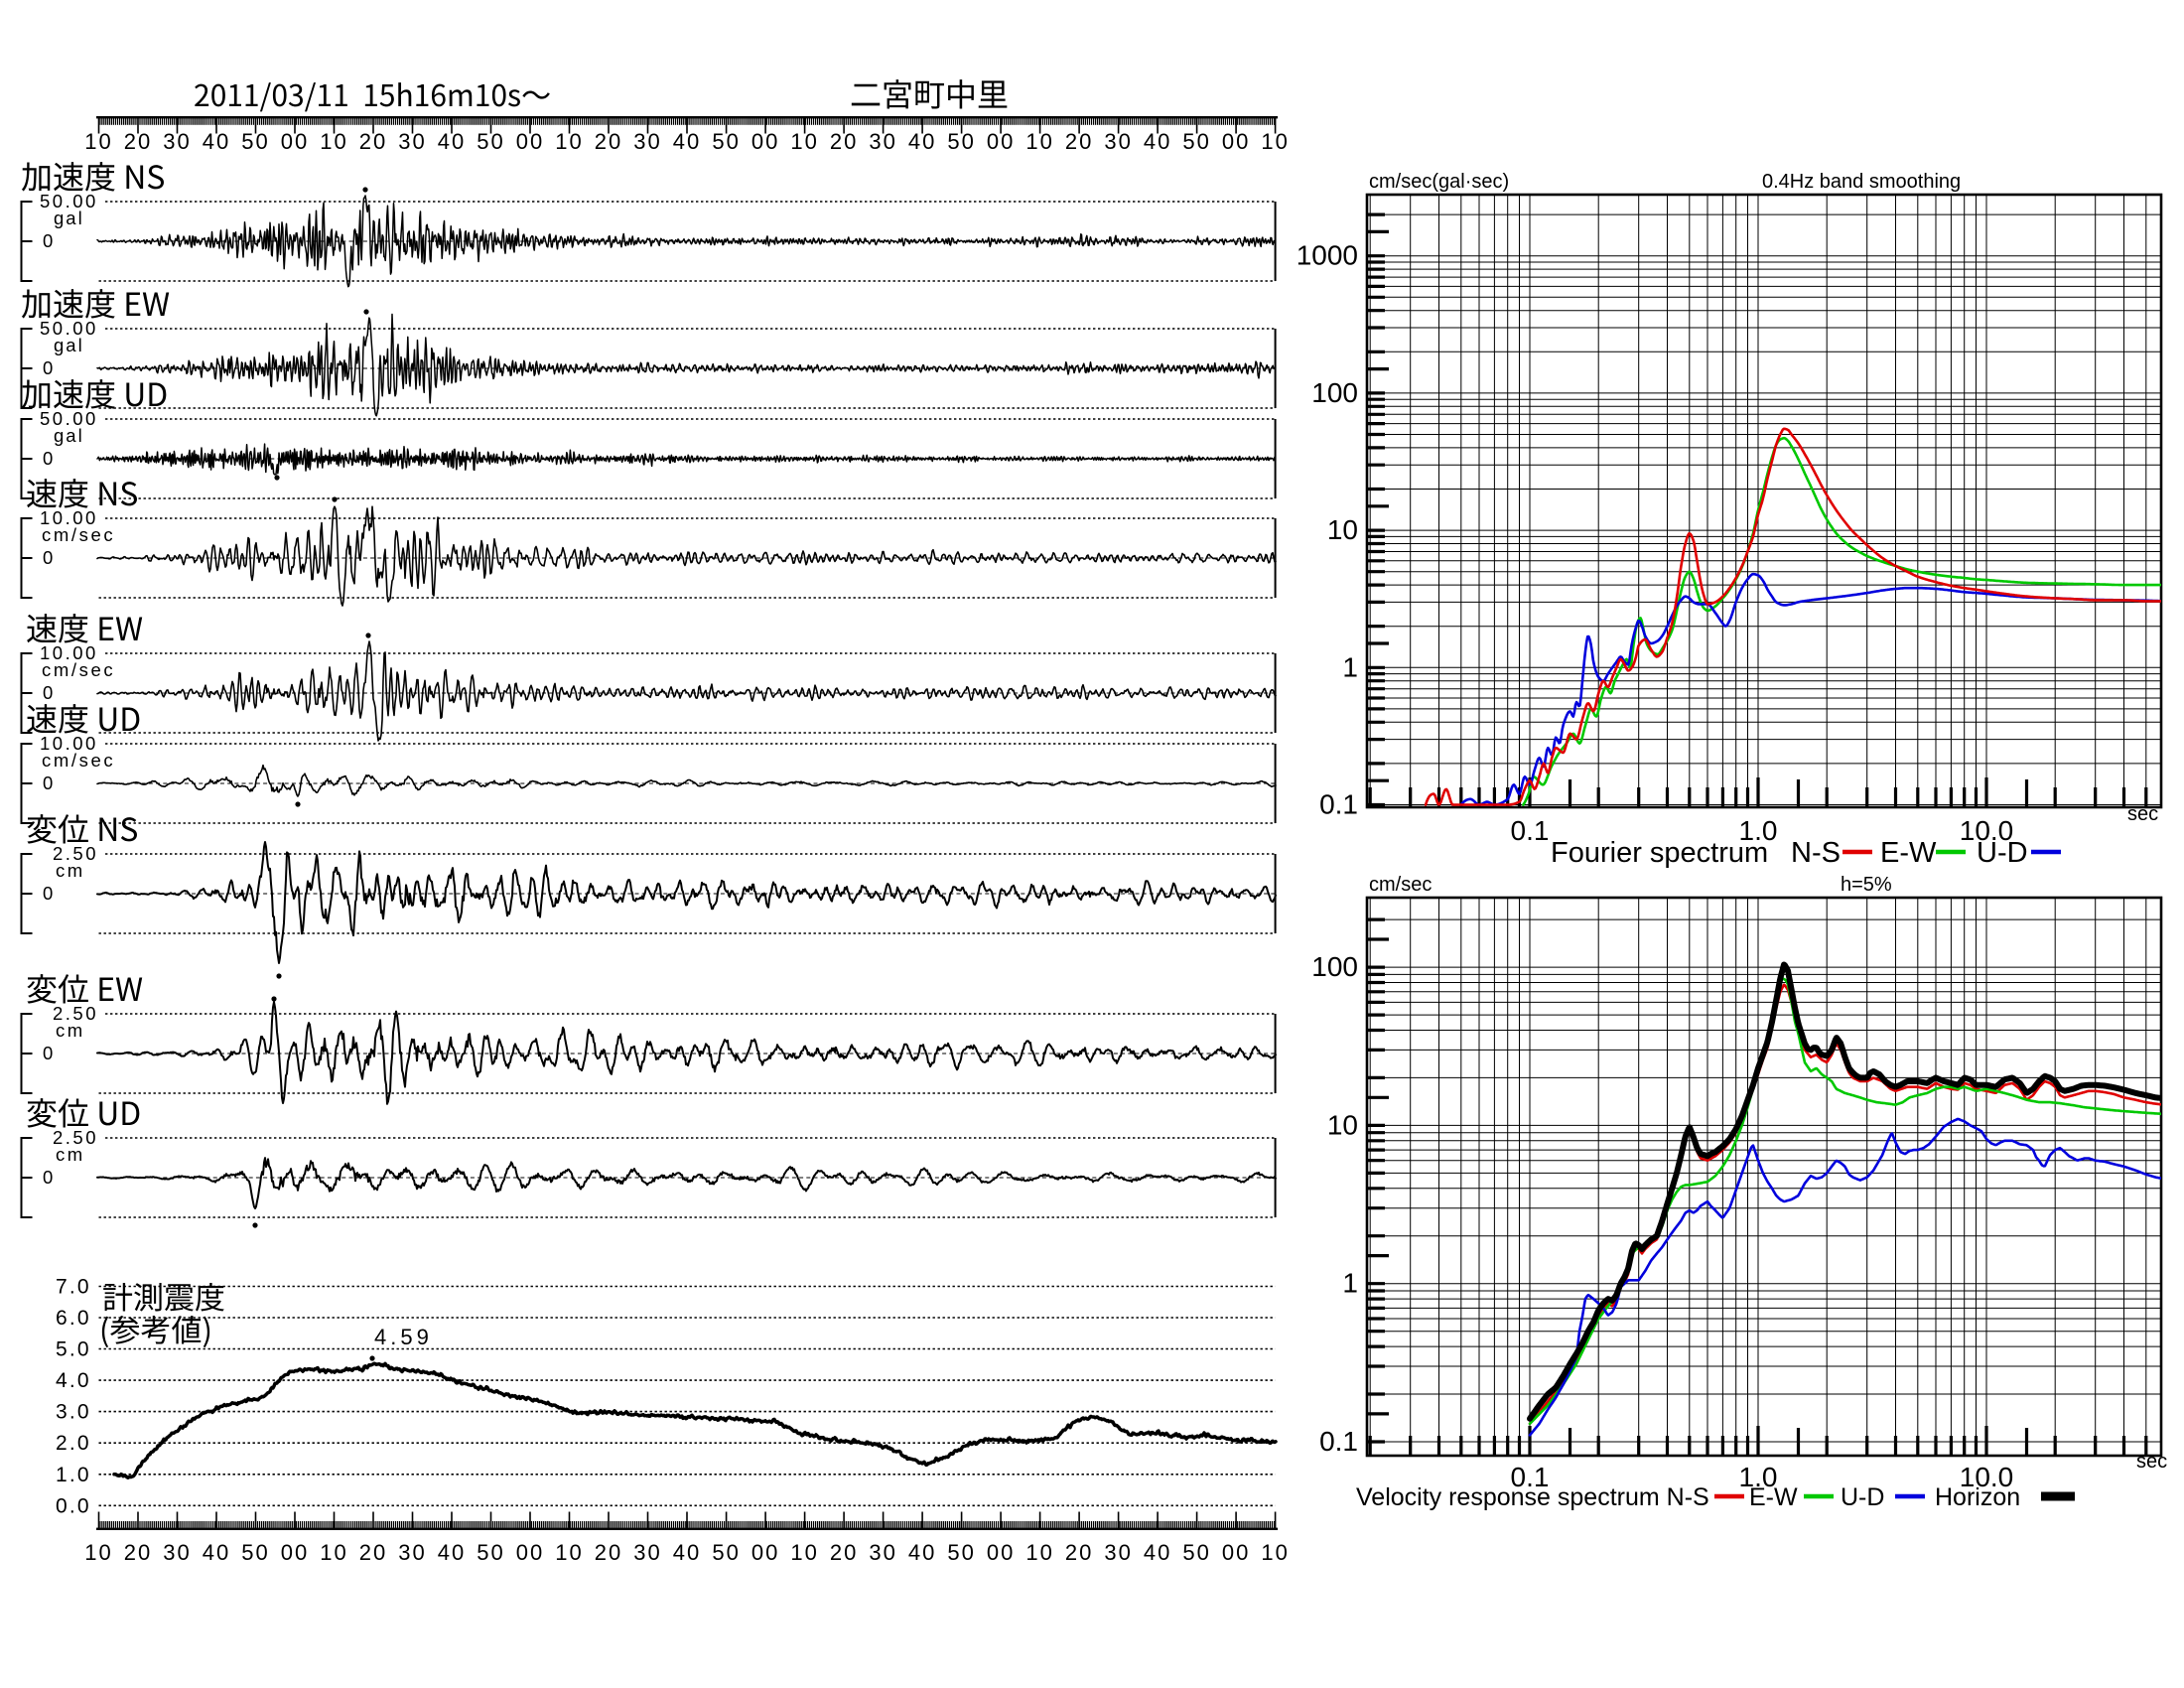 The height and width of the screenshot is (1688, 2184). Describe the element at coordinates (73, 1505) in the screenshot. I see `svg-text: 0.0` at that location.